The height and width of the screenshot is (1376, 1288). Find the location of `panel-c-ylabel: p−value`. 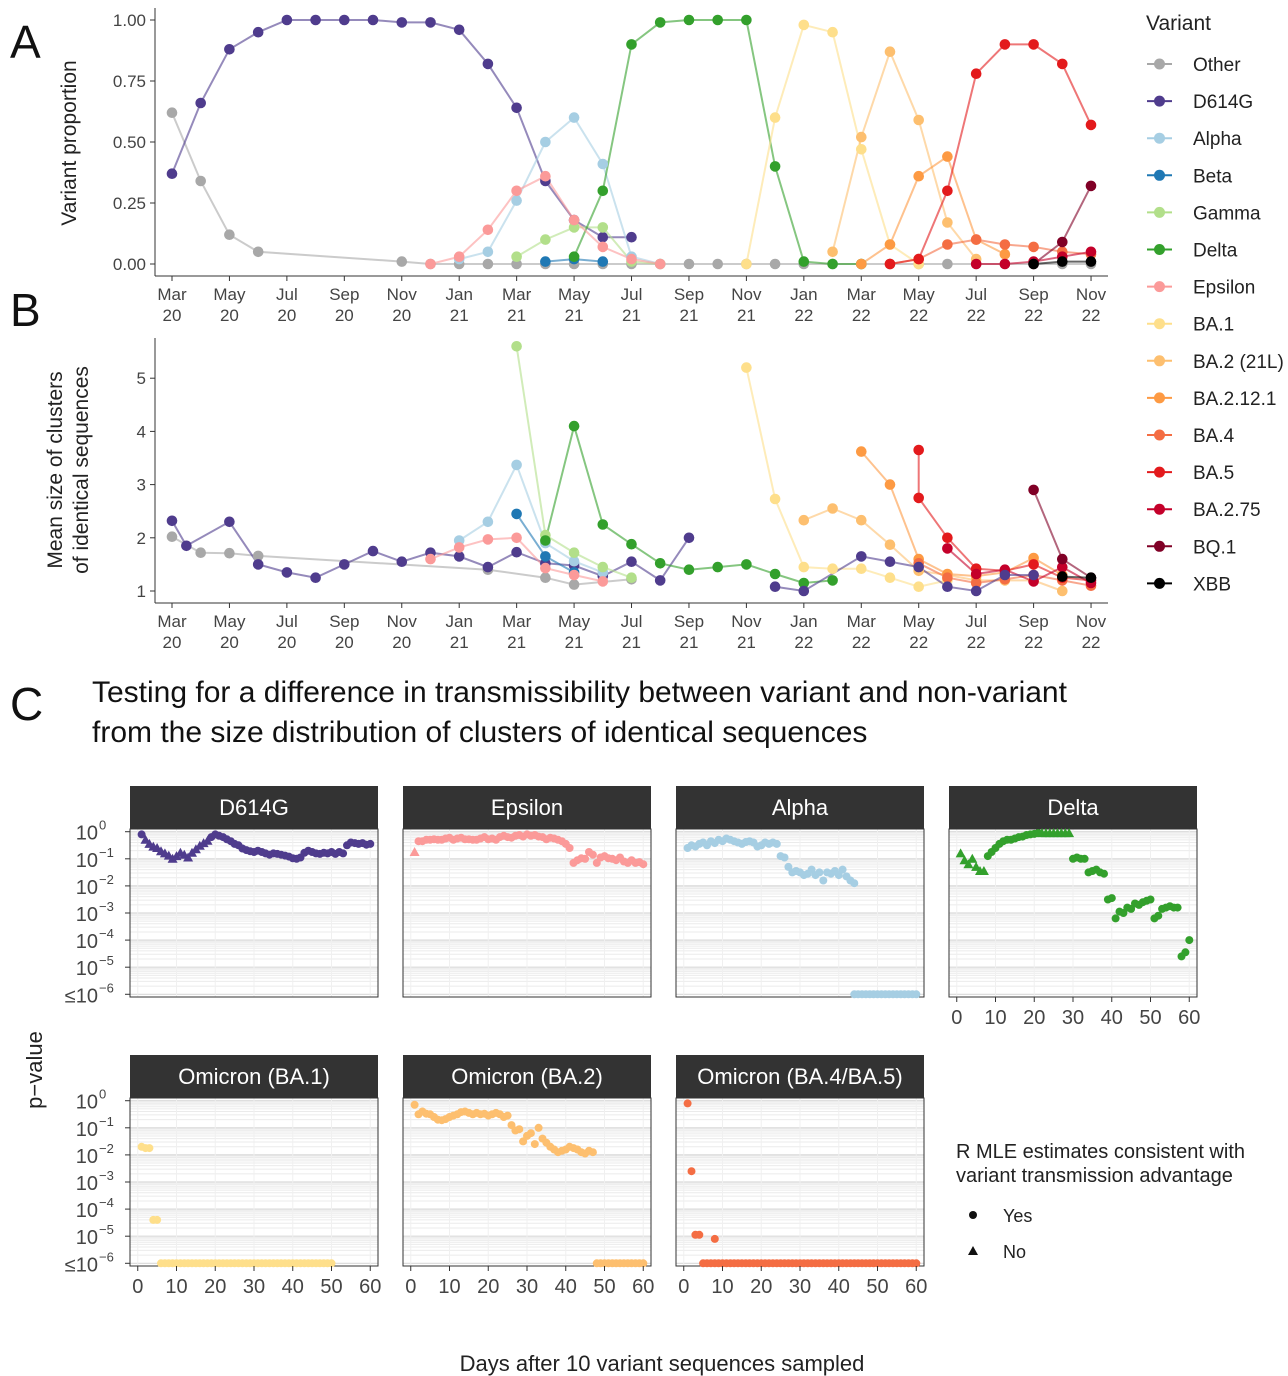

panel-c-ylabel: p−value is located at coordinates (34, 1070).